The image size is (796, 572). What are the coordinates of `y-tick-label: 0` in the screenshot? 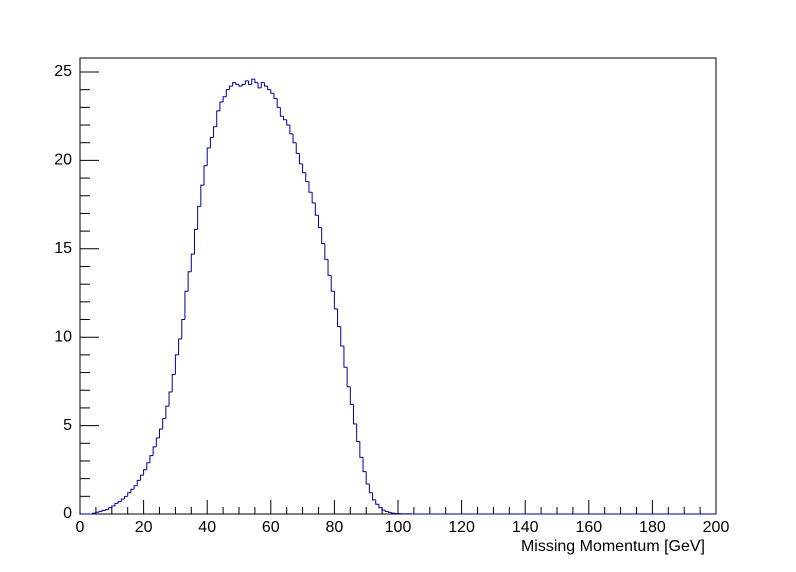 It's located at (67, 513).